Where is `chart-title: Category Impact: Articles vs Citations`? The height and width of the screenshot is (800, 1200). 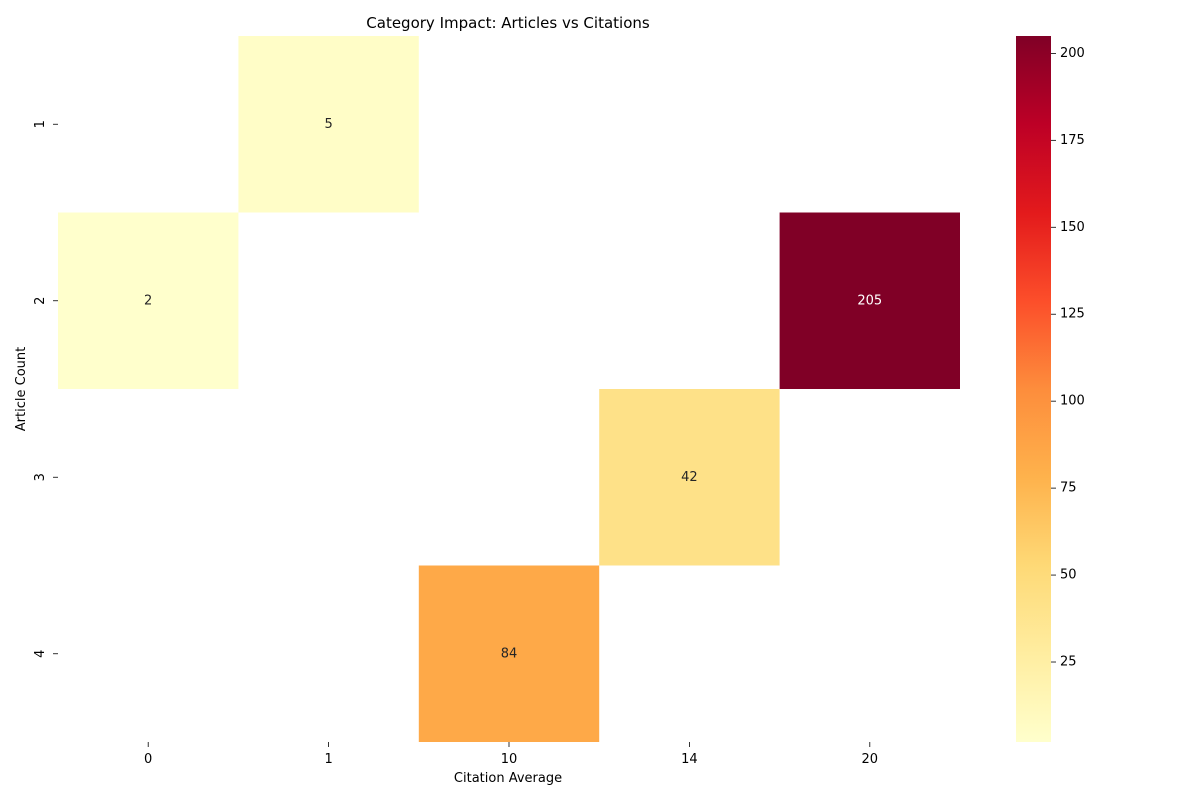
chart-title: Category Impact: Articles vs Citations is located at coordinates (508, 23).